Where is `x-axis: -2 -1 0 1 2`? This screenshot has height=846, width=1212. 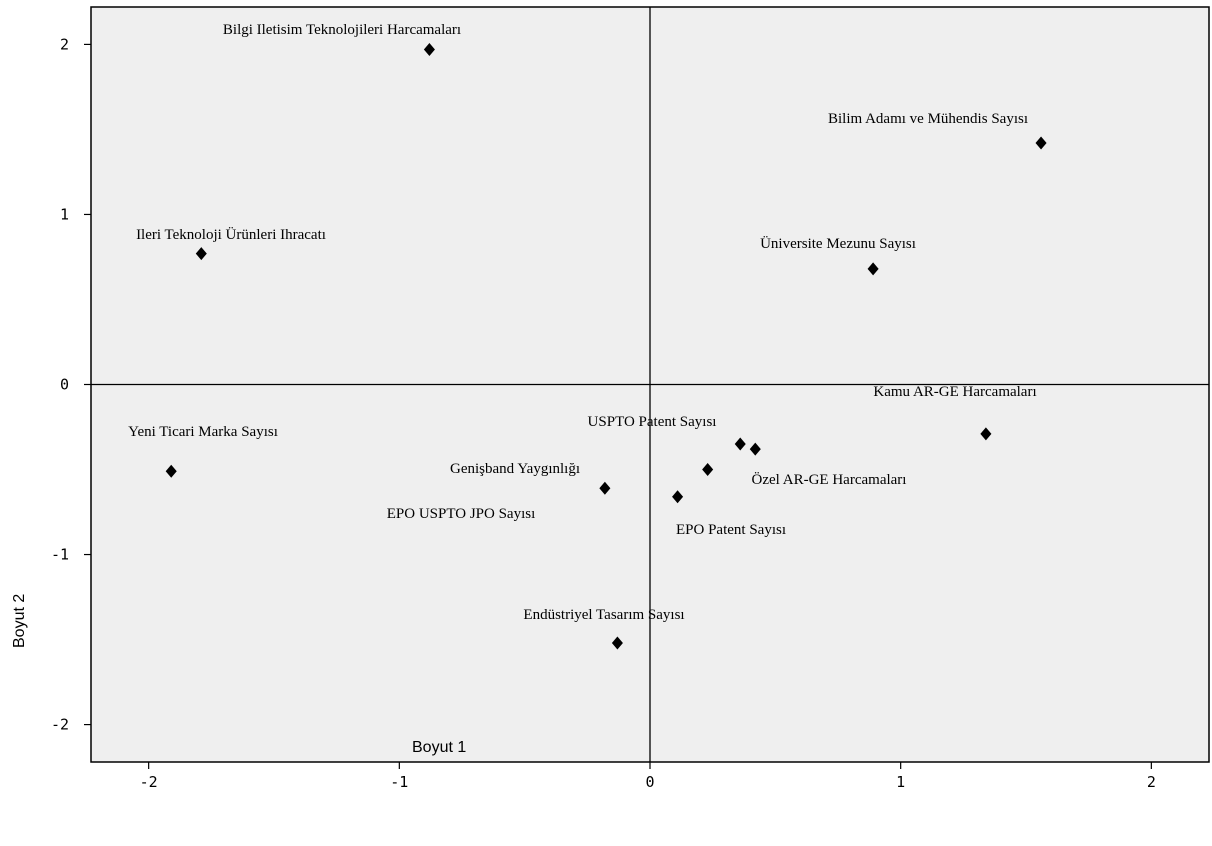 x-axis: -2 -1 0 1 2 is located at coordinates (648, 776).